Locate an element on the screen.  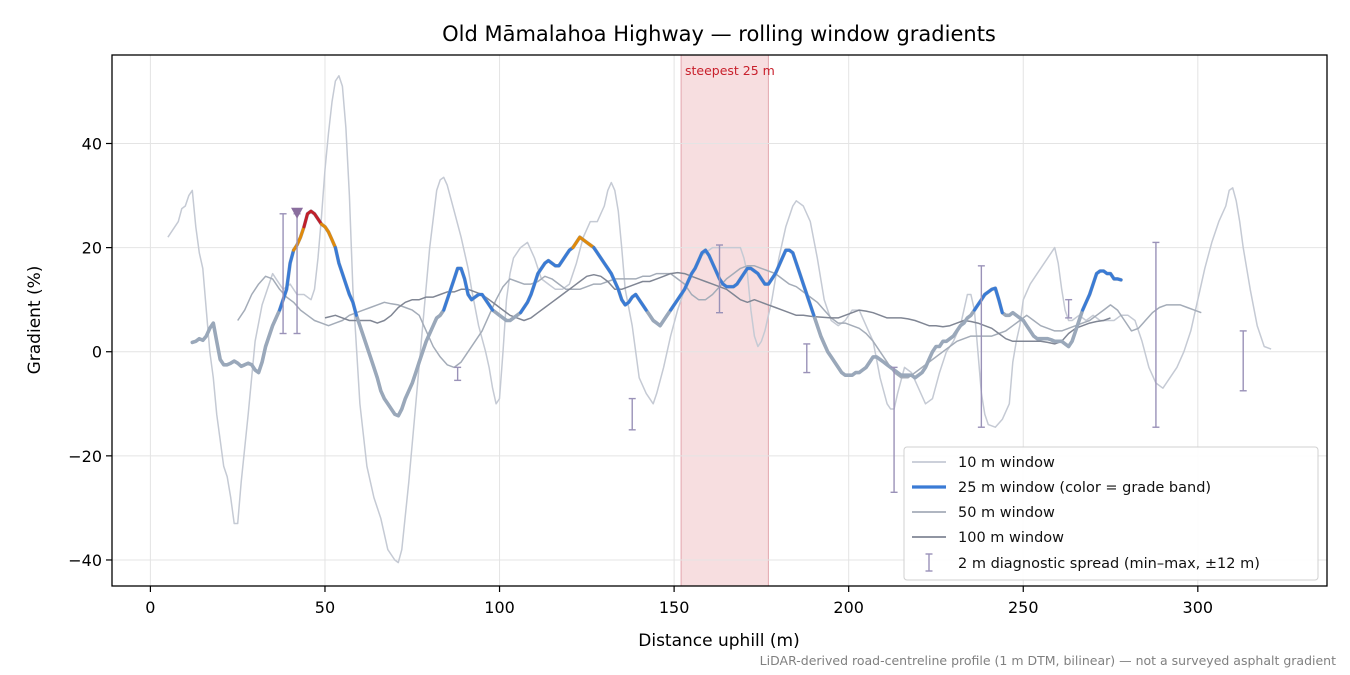
x-tick-label-2: 100 is located at coordinates (499, 607).